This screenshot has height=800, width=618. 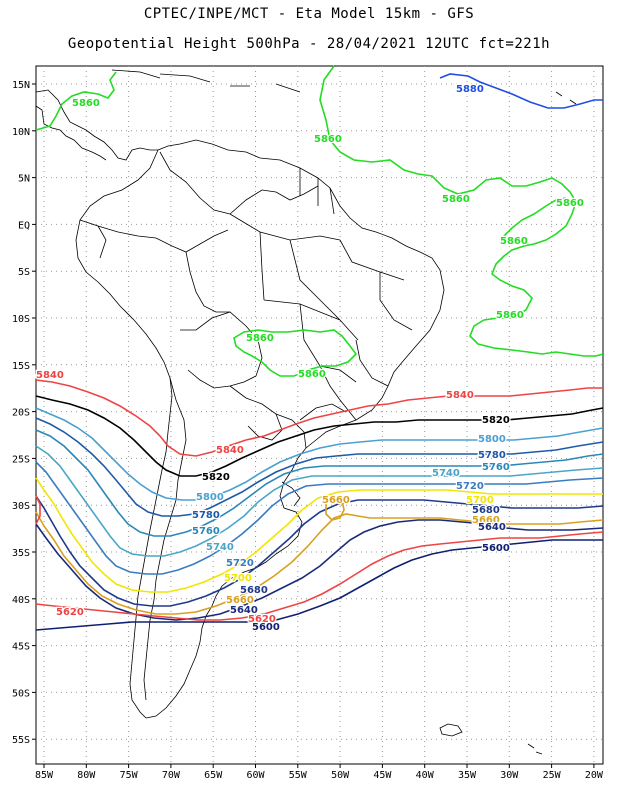 I want to click on lat-label: 15S, so click(x=21, y=366).